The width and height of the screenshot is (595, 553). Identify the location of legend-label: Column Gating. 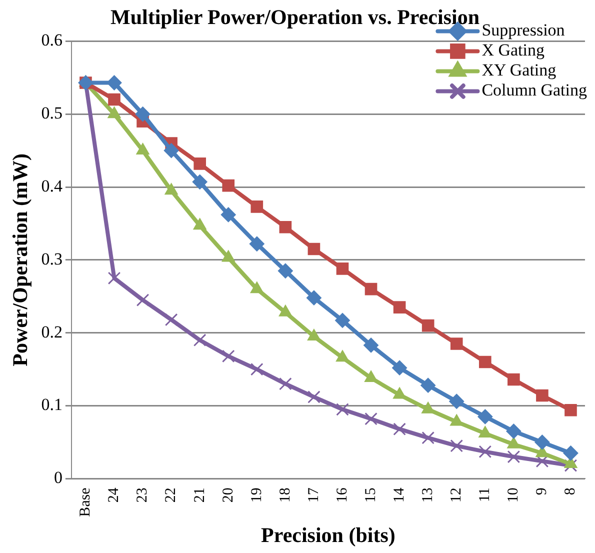
(535, 90).